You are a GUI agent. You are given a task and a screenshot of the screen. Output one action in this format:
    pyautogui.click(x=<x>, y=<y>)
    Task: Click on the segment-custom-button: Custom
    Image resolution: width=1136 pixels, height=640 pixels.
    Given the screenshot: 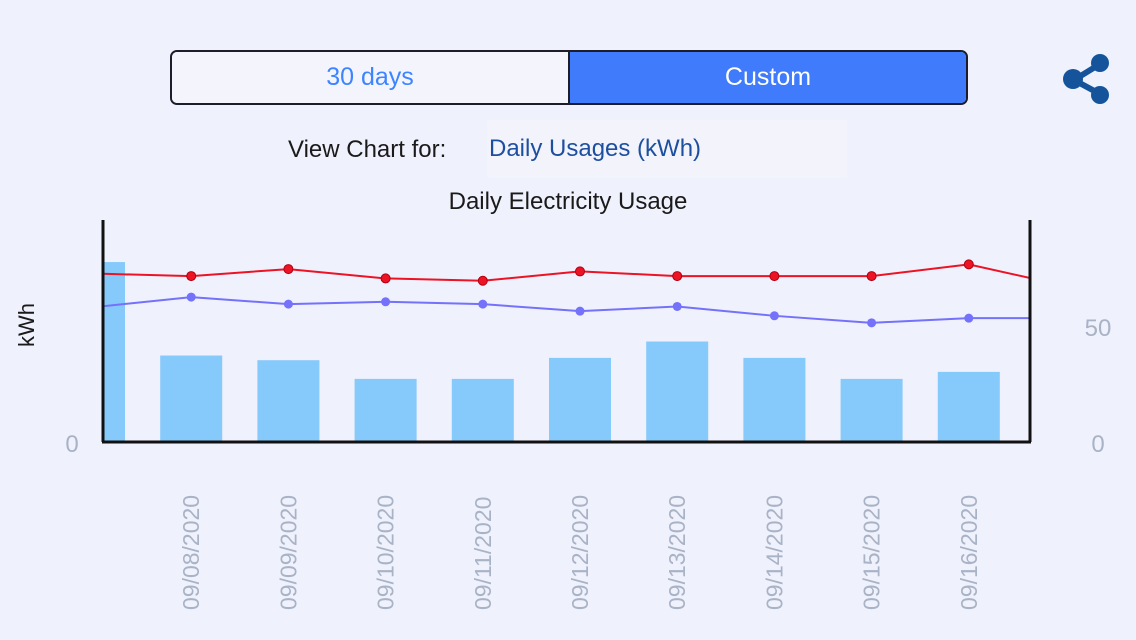 What is the action you would take?
    pyautogui.click(x=768, y=77)
    